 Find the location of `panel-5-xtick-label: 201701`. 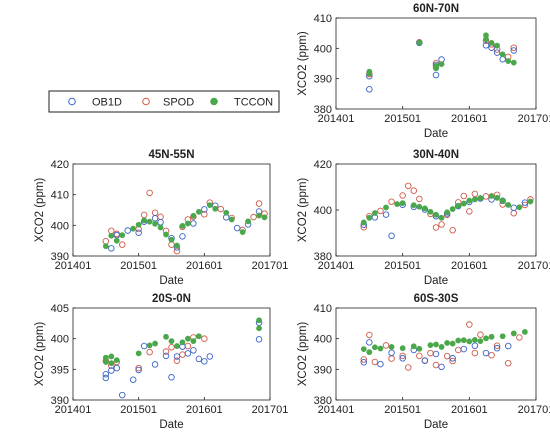

panel-5-xtick-label: 201701 is located at coordinates (534, 410).